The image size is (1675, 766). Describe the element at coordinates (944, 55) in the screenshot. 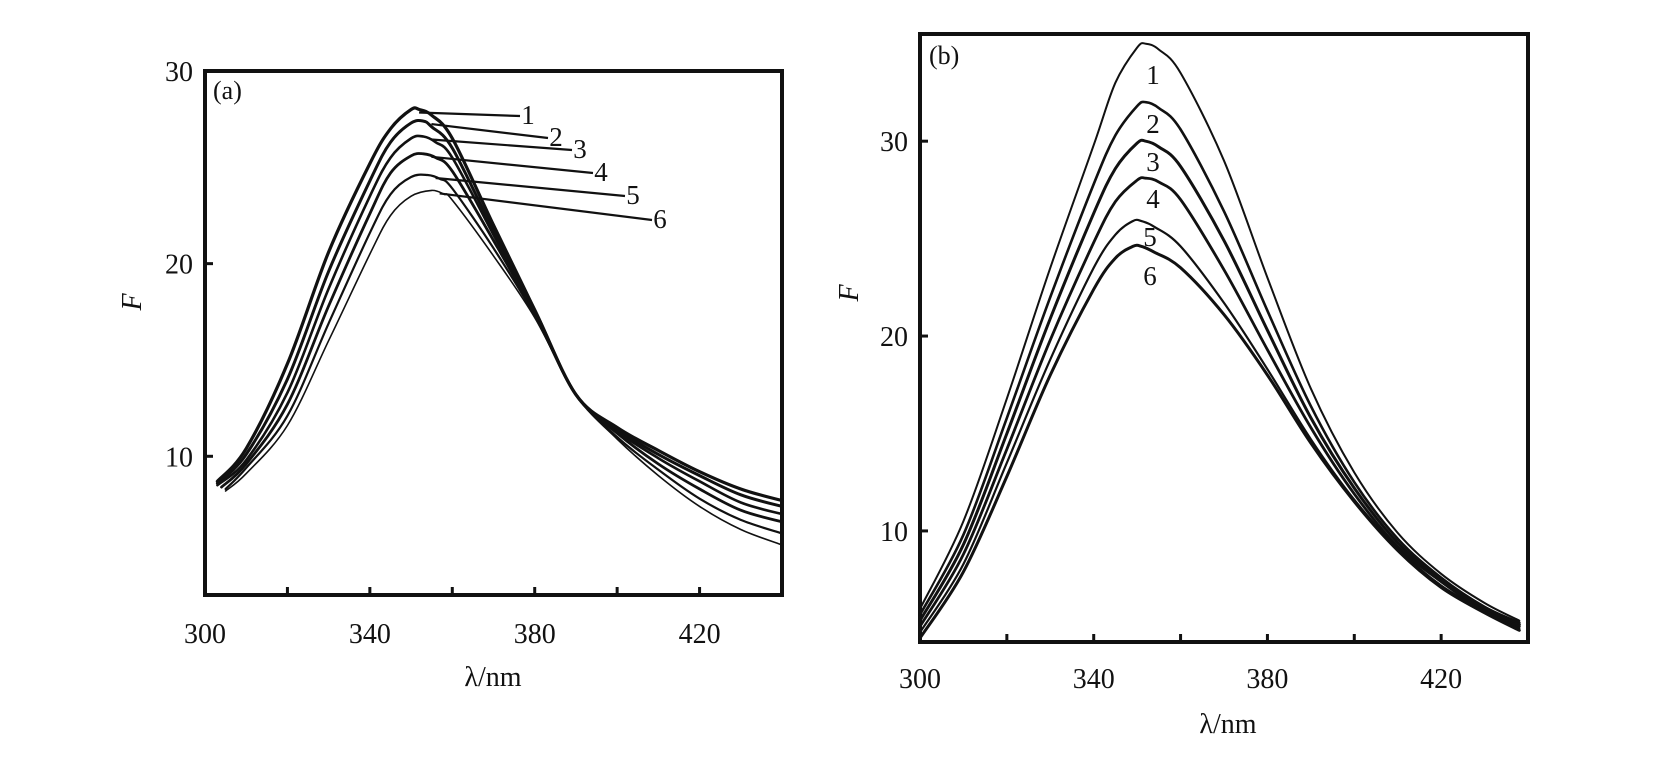

I see `panel-label-b: (b)` at that location.